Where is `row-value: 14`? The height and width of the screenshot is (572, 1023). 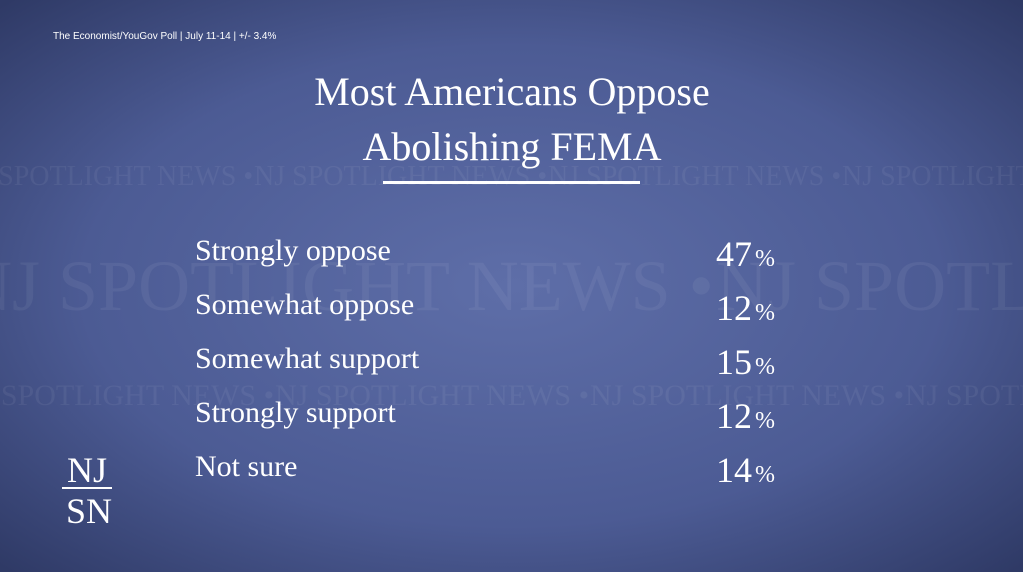
row-value: 14 is located at coordinates (734, 470).